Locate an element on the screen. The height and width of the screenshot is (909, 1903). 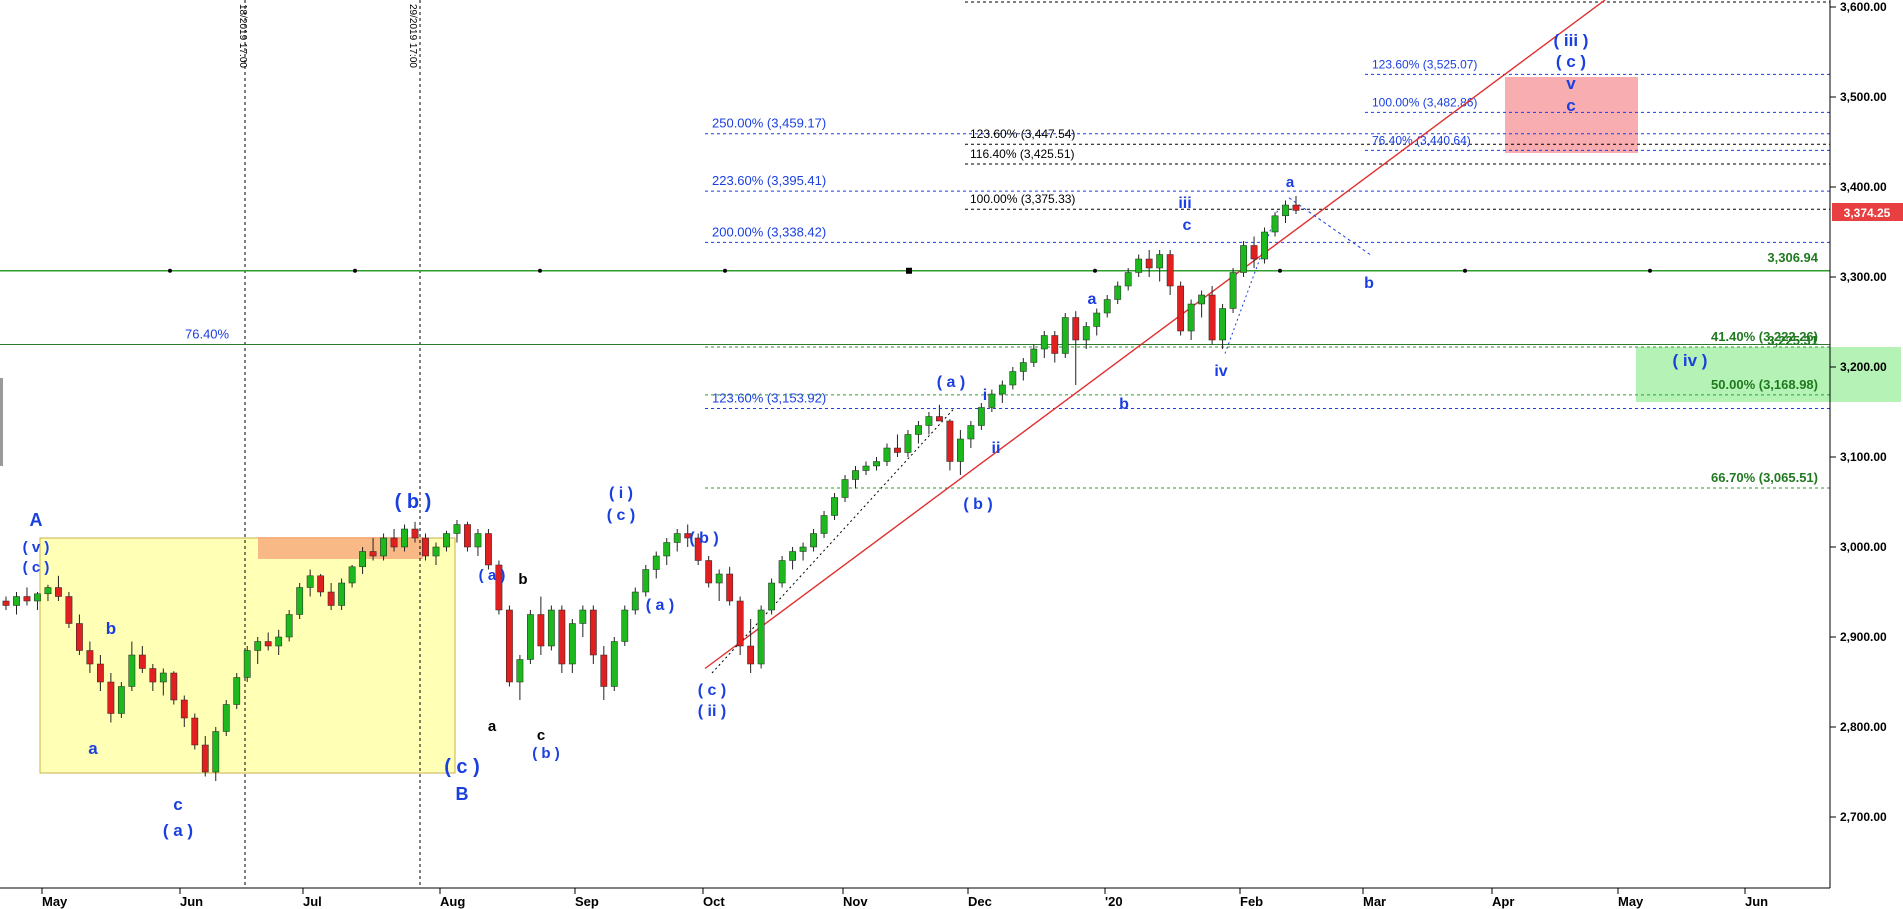
y-tick-label: 2,700.00 is located at coordinates (1863, 817).